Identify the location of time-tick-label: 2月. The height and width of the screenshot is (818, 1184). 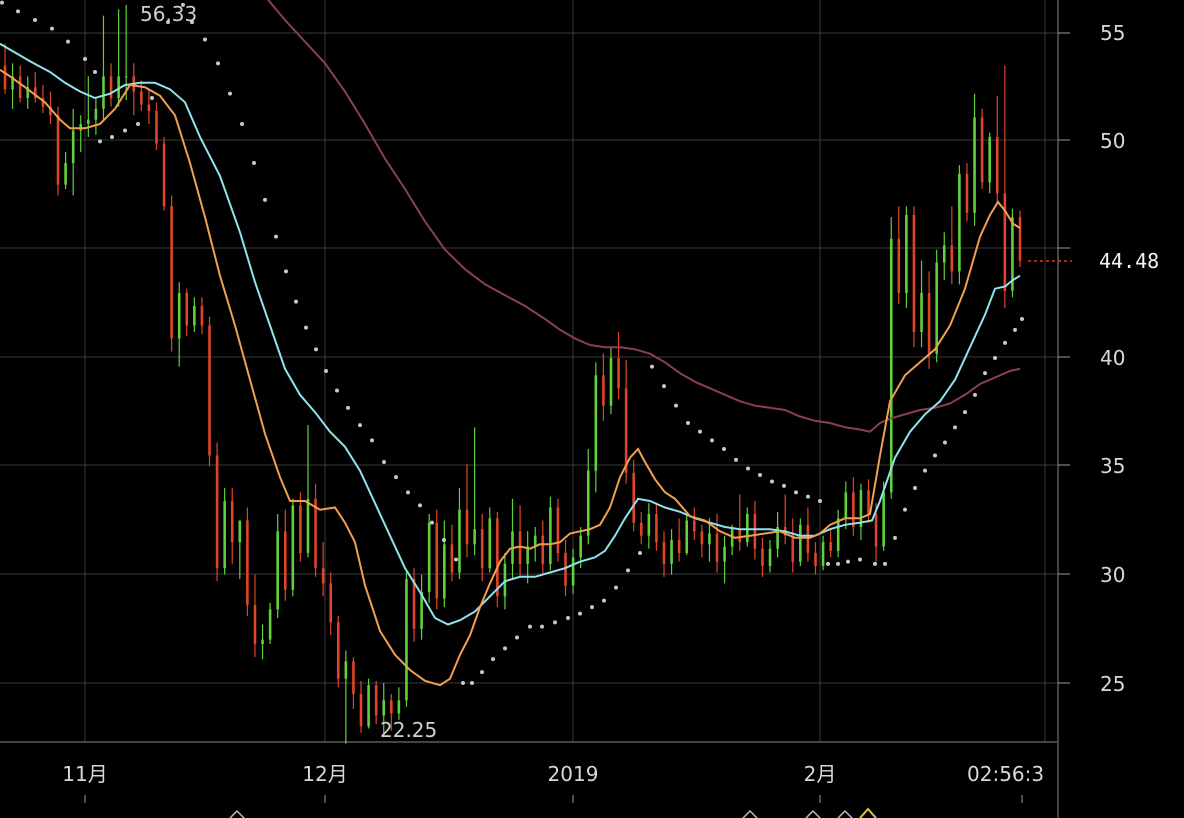
(820, 774).